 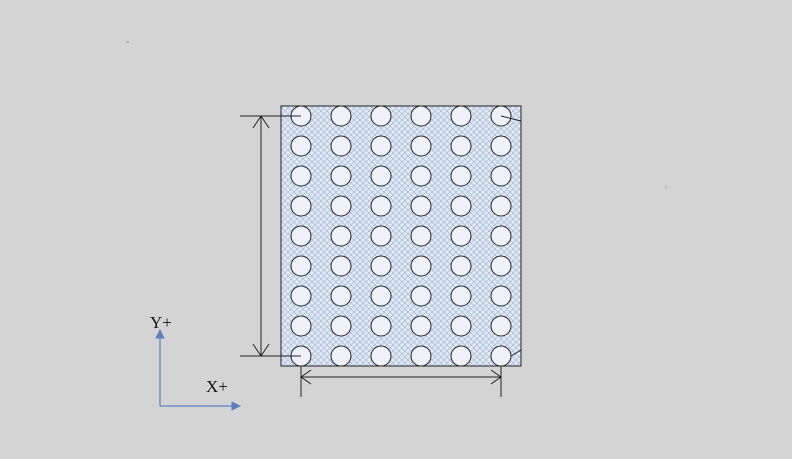 I want to click on horizontal-dimension-arrow-right, so click(x=496, y=377).